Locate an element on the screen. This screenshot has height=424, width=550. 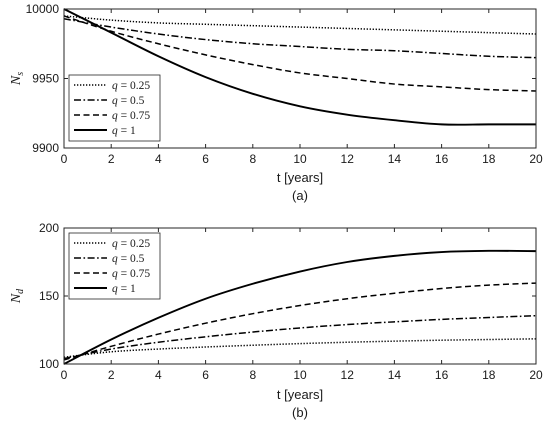
panel-b-y-axis-label: Nd is located at coordinates (17, 296).